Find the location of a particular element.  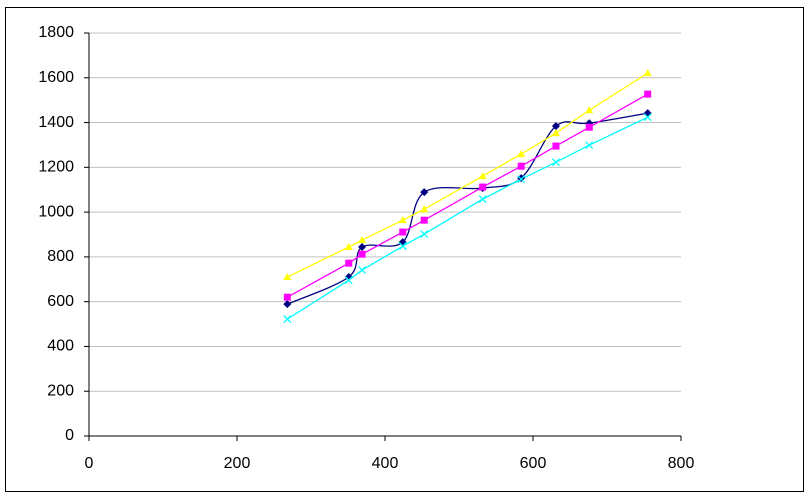

x-tick-label: 800 is located at coordinates (681, 463).